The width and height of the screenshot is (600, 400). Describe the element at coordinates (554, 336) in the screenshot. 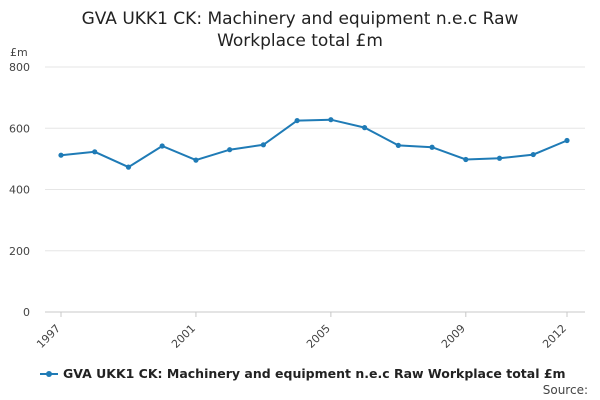

I see `x-tick-label: 2012` at that location.